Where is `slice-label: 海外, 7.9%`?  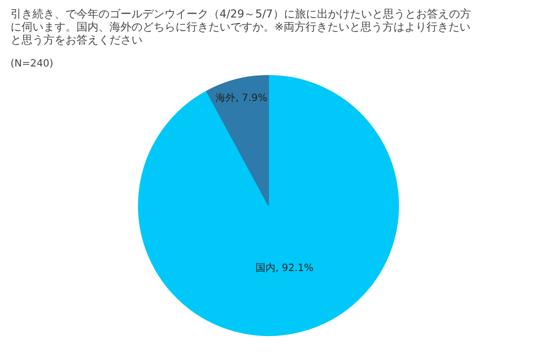 slice-label: 海外, 7.9% is located at coordinates (241, 98).